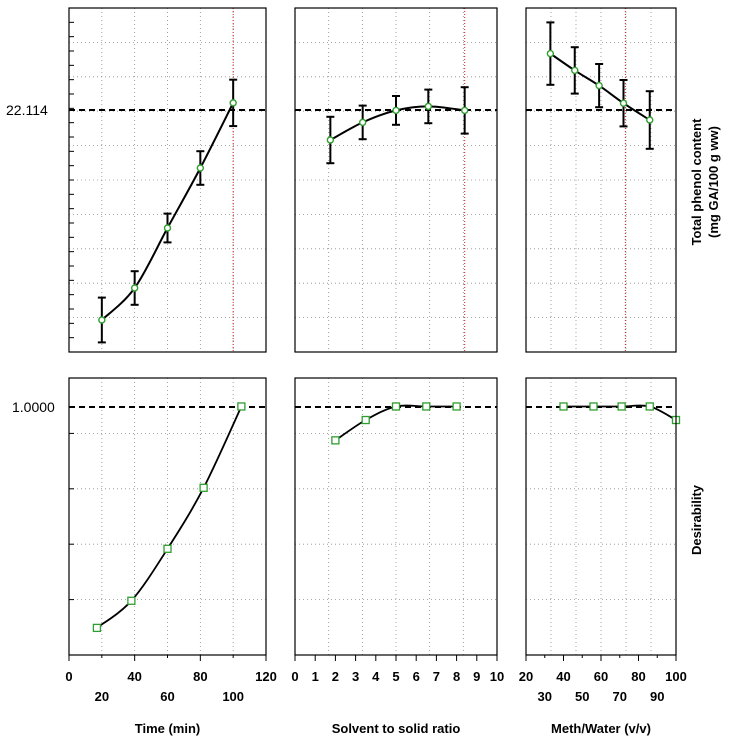 The height and width of the screenshot is (741, 735). I want to click on x-tick-label: 5, so click(395, 676).